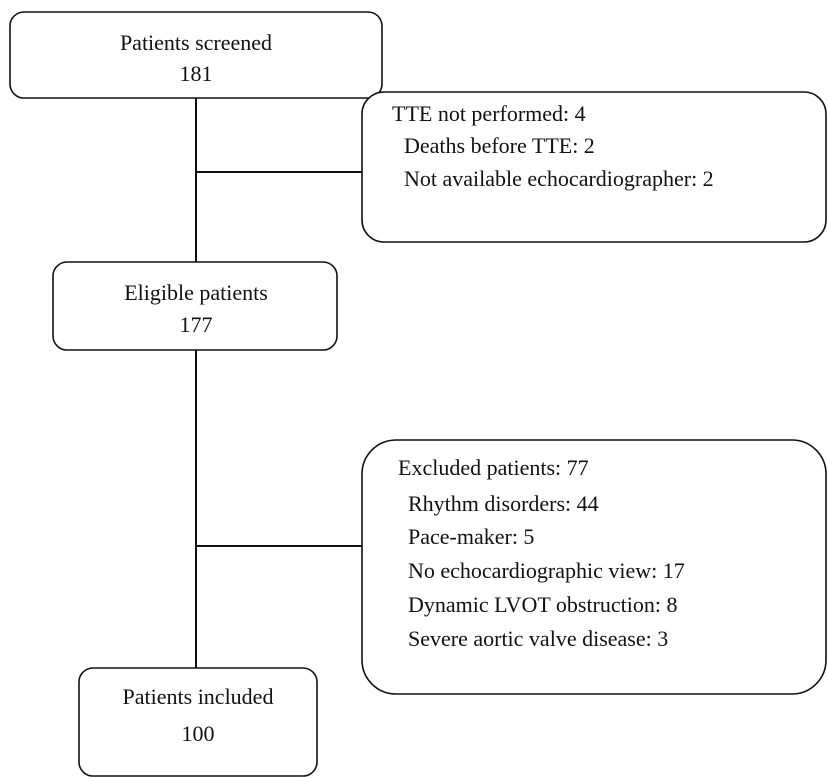 The image size is (828, 778). What do you see at coordinates (471, 536) in the screenshot?
I see `exclusion-item: Pace-maker: 5` at bounding box center [471, 536].